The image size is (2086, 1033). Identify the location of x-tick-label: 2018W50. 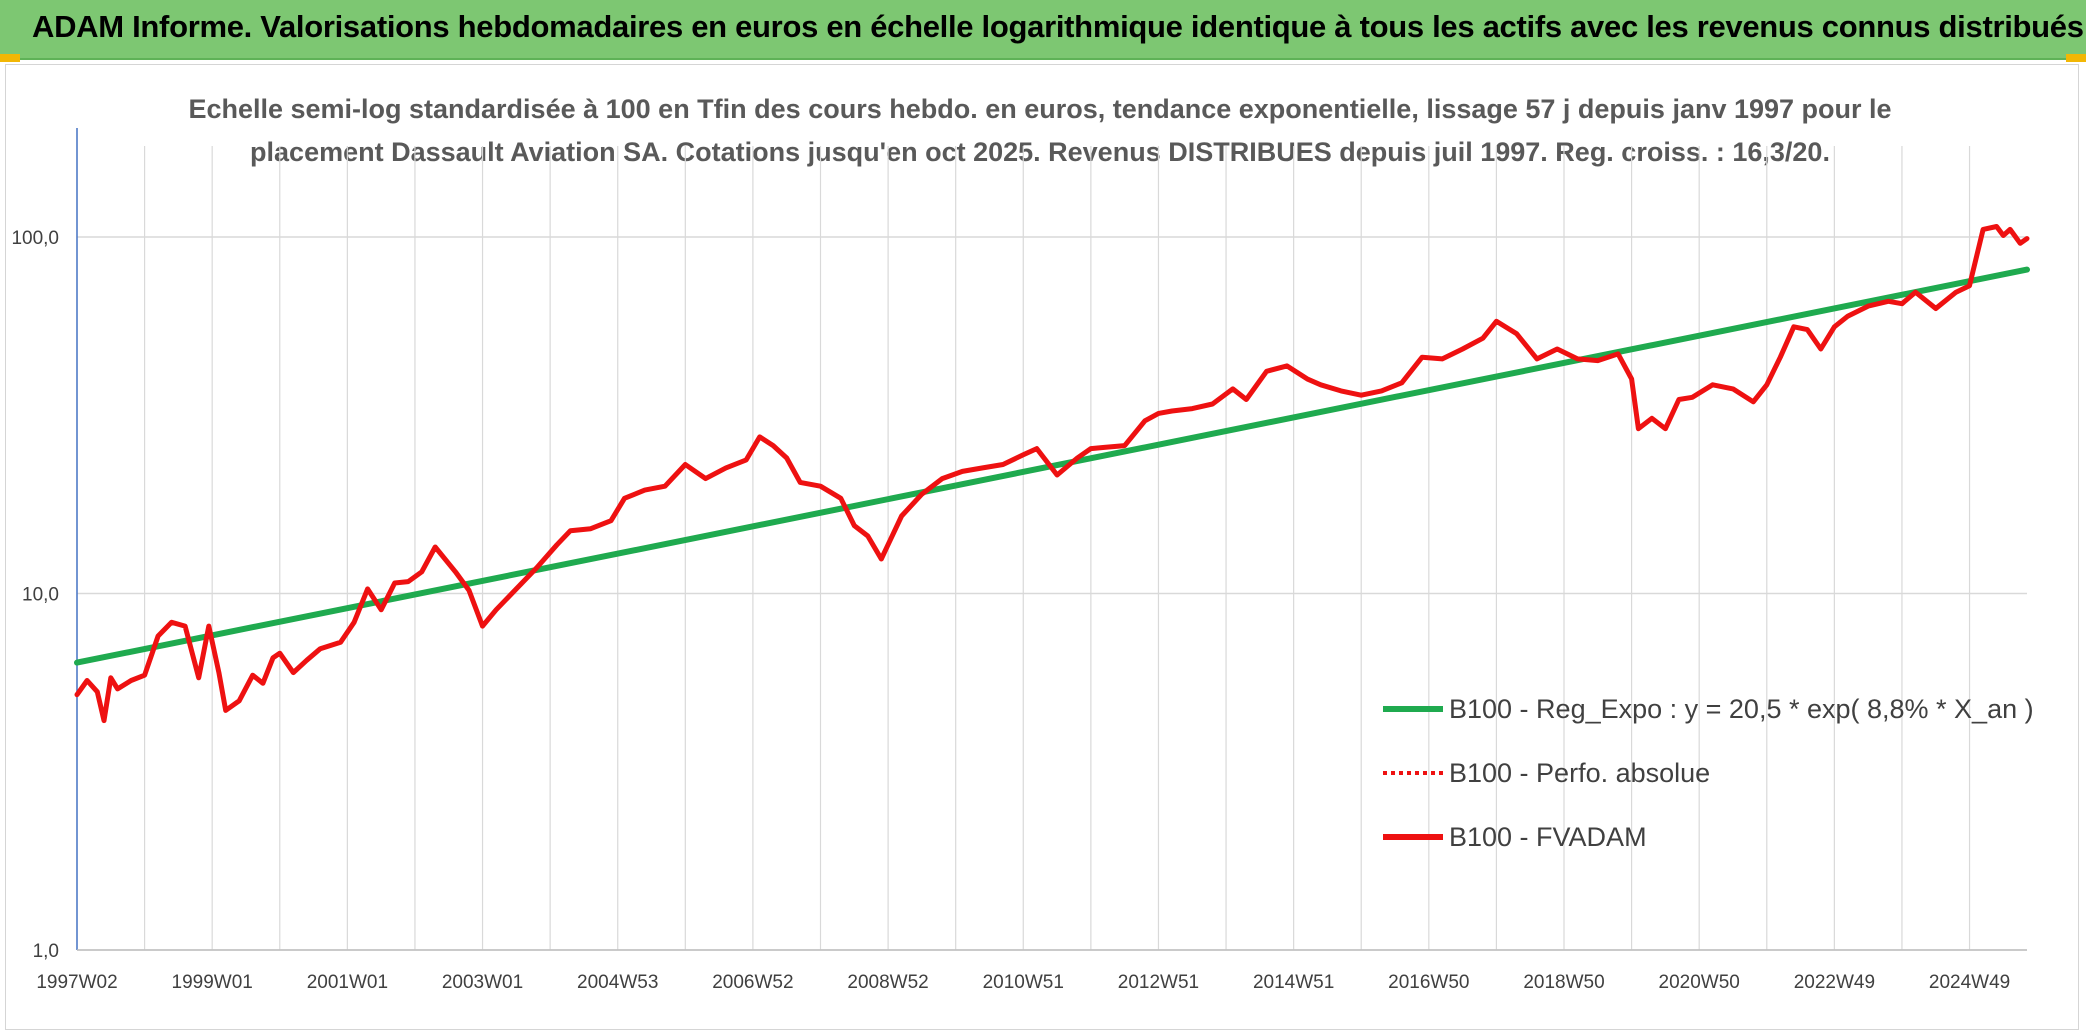
(1563, 982).